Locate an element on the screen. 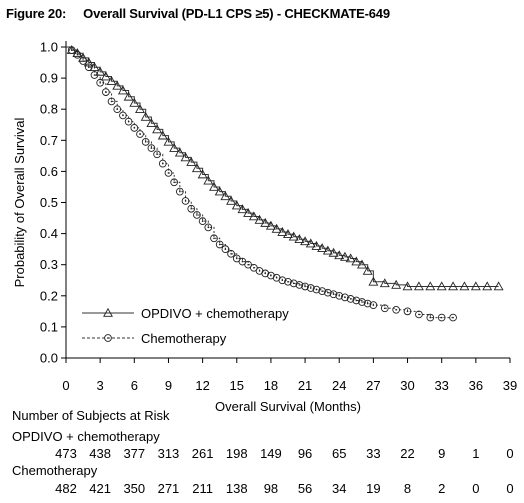 The height and width of the screenshot is (503, 524). legend: OPDIVO + chemotherapy Chemotherapy is located at coordinates (185, 326).